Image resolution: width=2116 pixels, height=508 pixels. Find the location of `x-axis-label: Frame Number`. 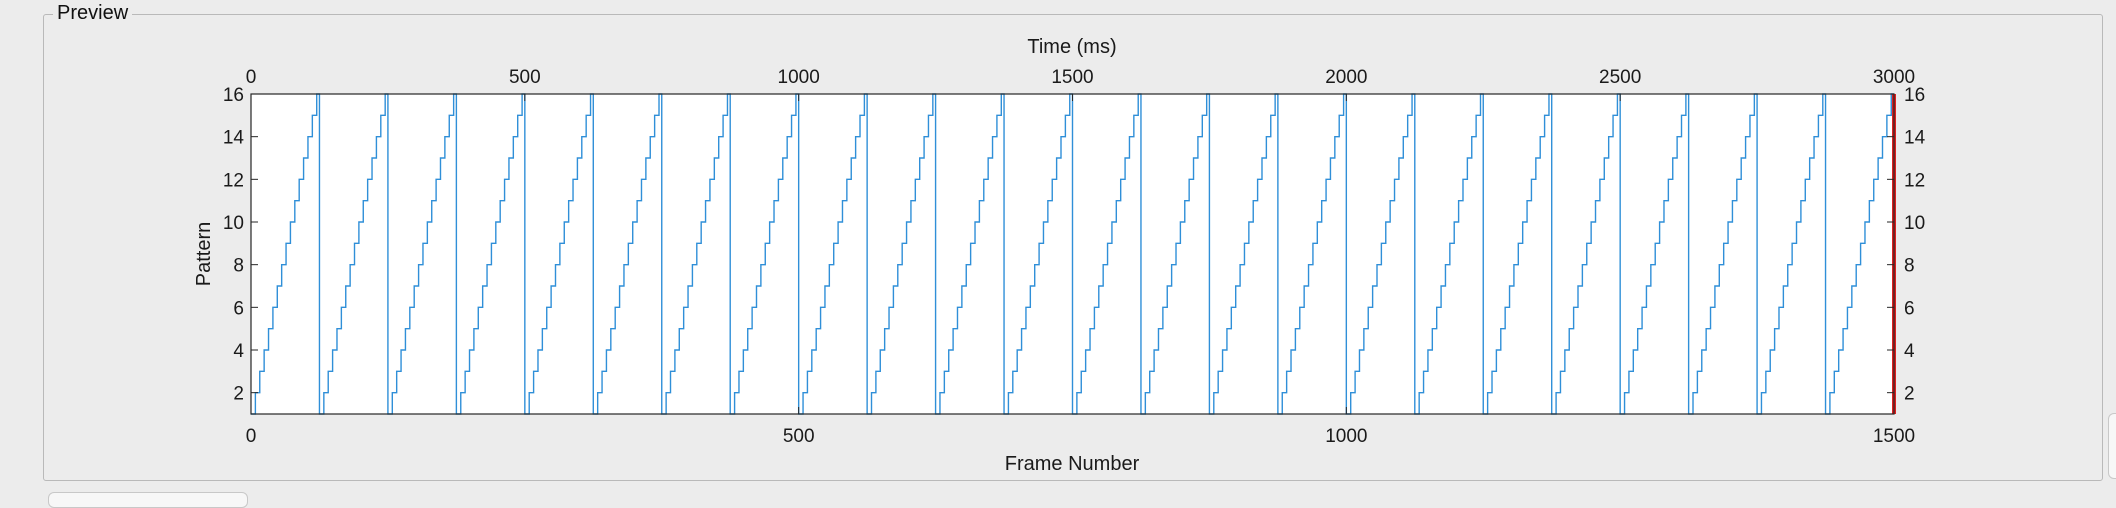

x-axis-label: Frame Number is located at coordinates (1072, 464).